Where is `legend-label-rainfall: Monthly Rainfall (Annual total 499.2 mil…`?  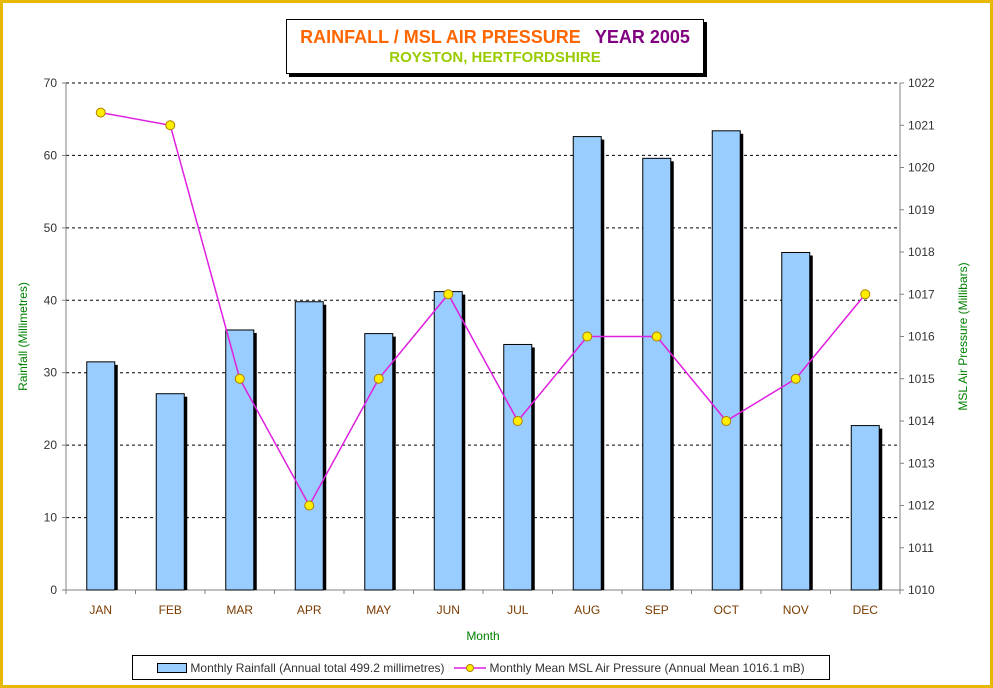 legend-label-rainfall: Monthly Rainfall (Annual total 499.2 mil… is located at coordinates (317, 667).